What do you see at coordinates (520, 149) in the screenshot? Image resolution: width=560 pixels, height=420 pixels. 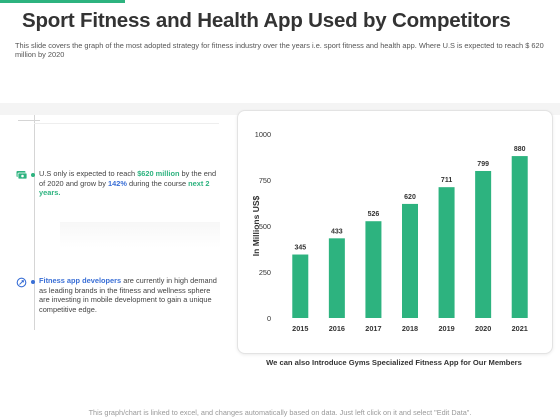 I see `data-label: 880` at bounding box center [520, 149].